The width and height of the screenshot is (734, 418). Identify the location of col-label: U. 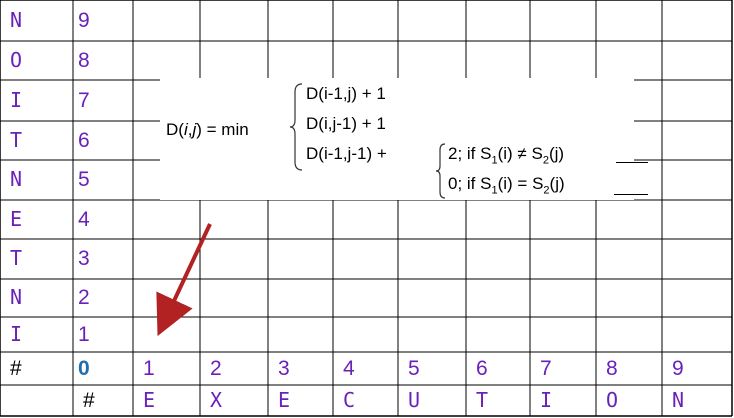
(414, 399).